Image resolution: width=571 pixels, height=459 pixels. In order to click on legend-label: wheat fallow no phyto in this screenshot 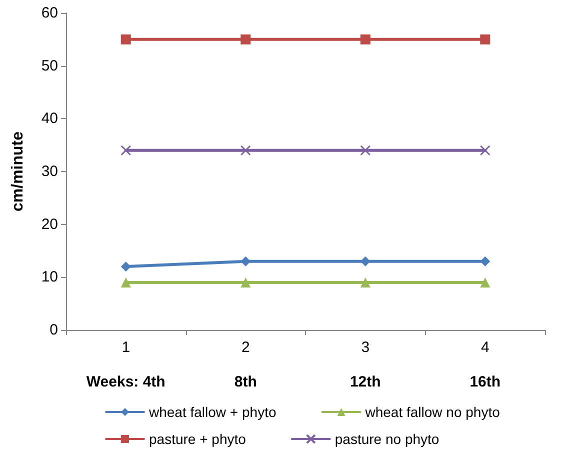, I will do `click(432, 412)`.